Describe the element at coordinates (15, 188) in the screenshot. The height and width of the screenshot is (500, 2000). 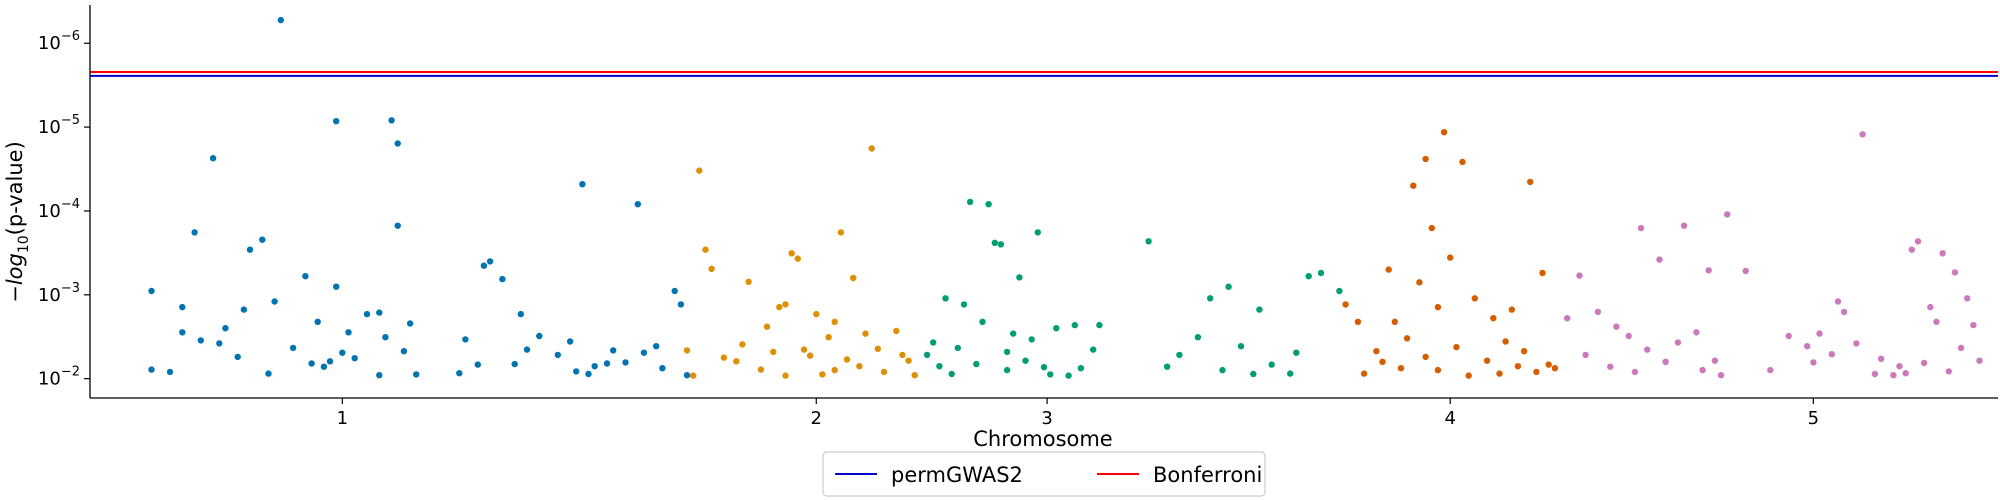
I see `y-axis-label-suffix: (p-value)` at that location.